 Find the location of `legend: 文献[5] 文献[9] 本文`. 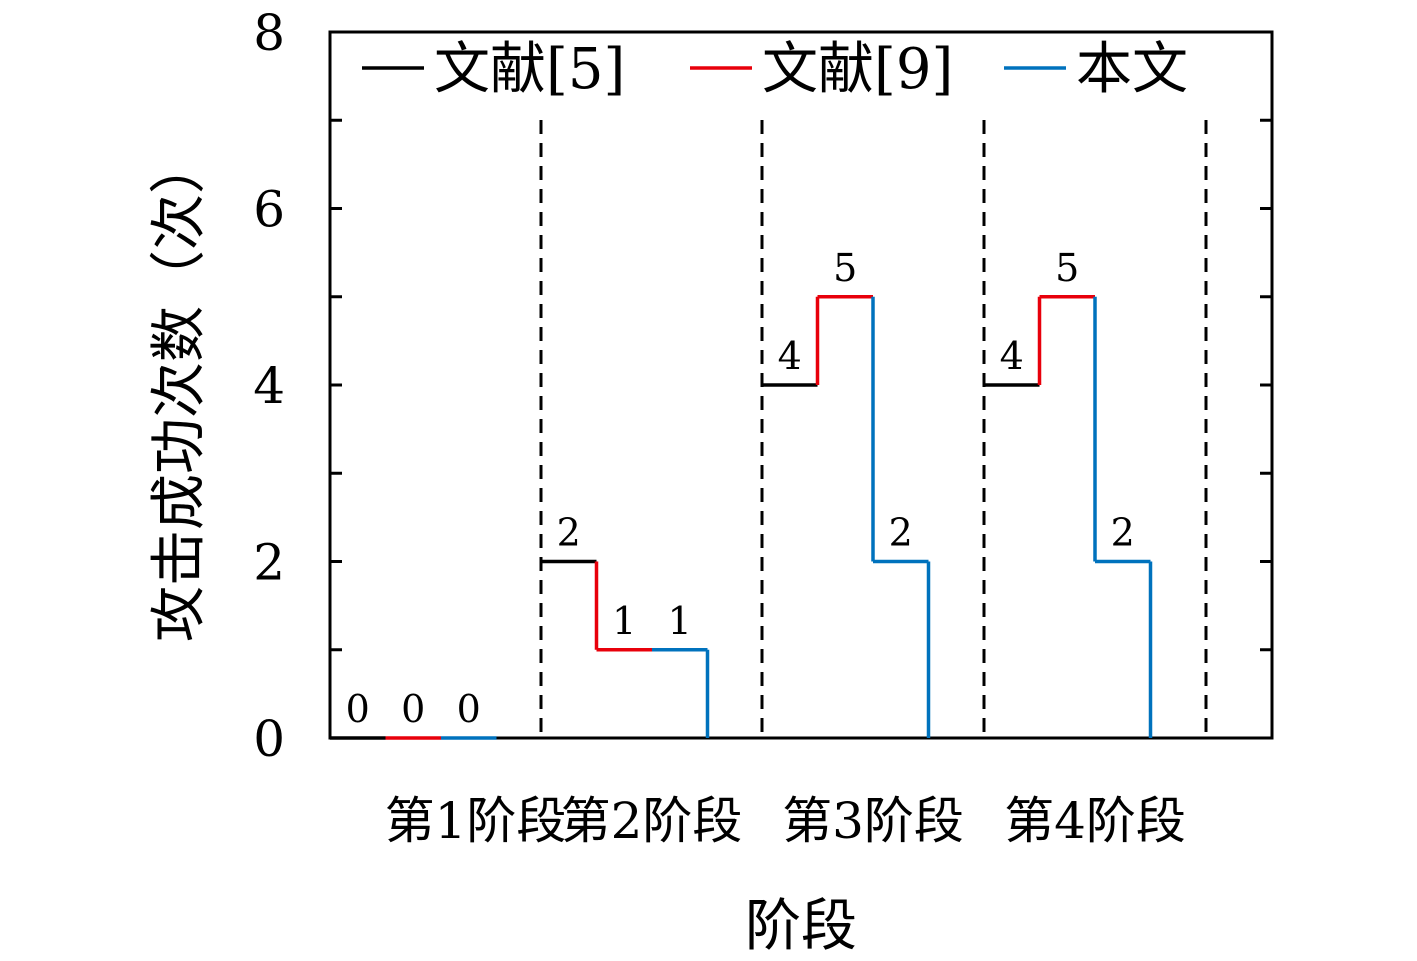

legend: 文献[5] 文献[9] 本文 is located at coordinates (775, 69).